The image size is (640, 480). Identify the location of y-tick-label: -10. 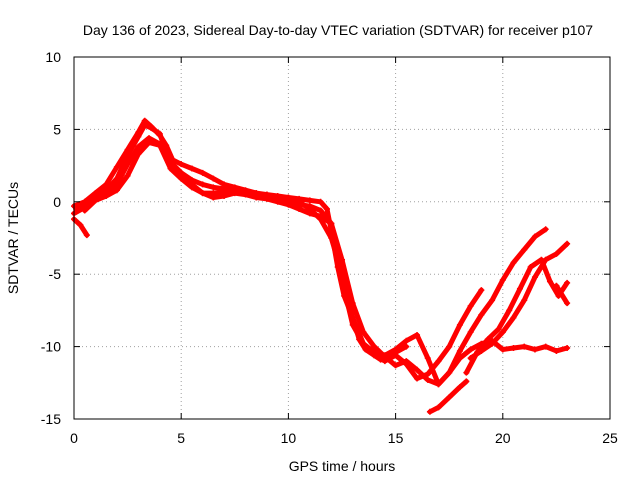
(51, 347).